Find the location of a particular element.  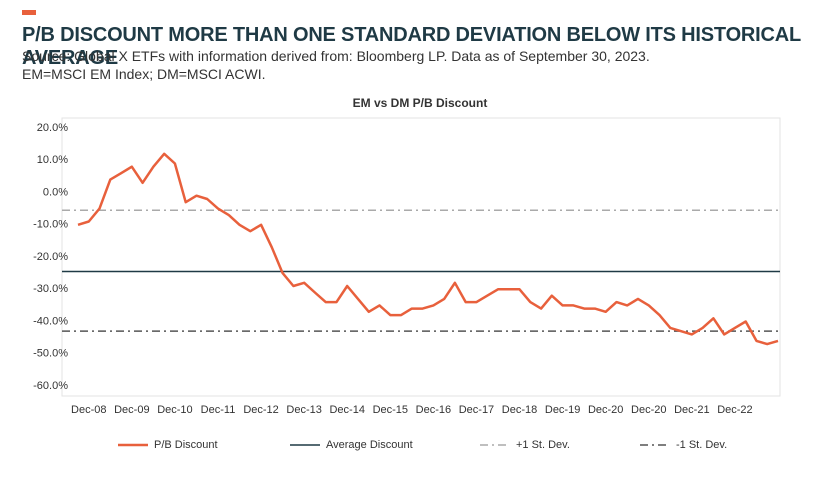

x-tick-label: Dec-19 is located at coordinates (562, 410).